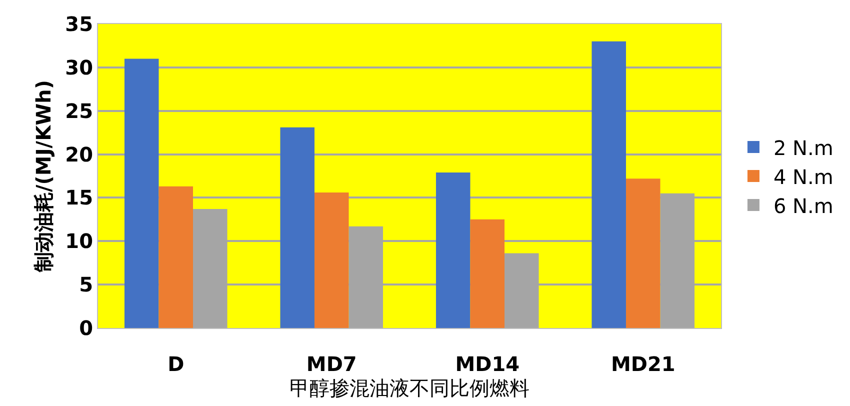  Describe the element at coordinates (79, 241) in the screenshot. I see `y-tick-label: 10` at that location.